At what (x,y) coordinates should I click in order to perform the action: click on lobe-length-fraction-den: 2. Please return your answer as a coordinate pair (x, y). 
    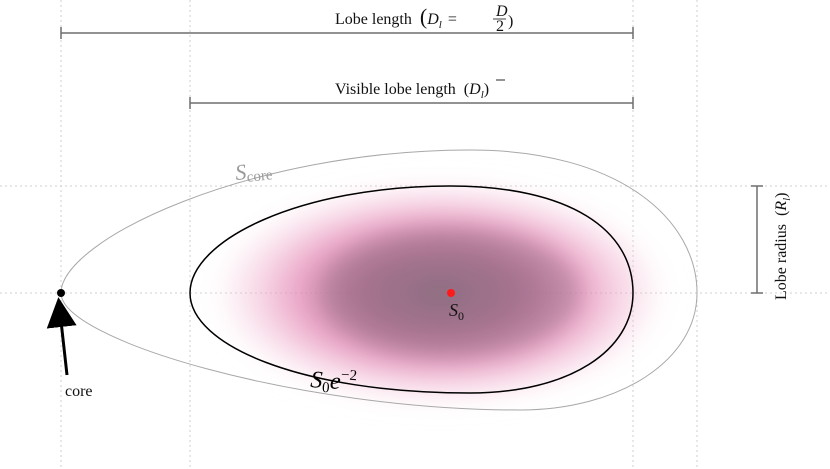
    Looking at the image, I should click on (500, 26).